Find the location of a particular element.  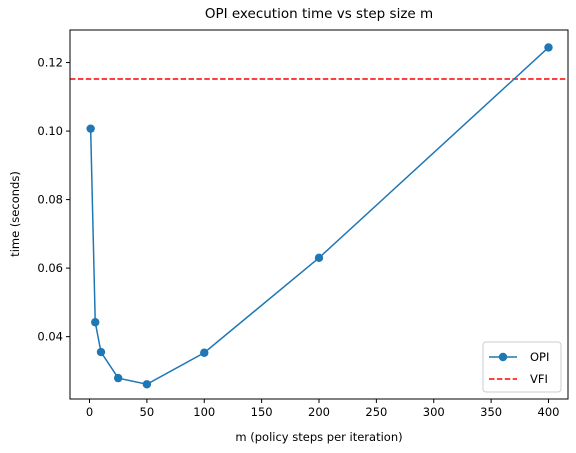

x-tick-label: 150 is located at coordinates (262, 412).